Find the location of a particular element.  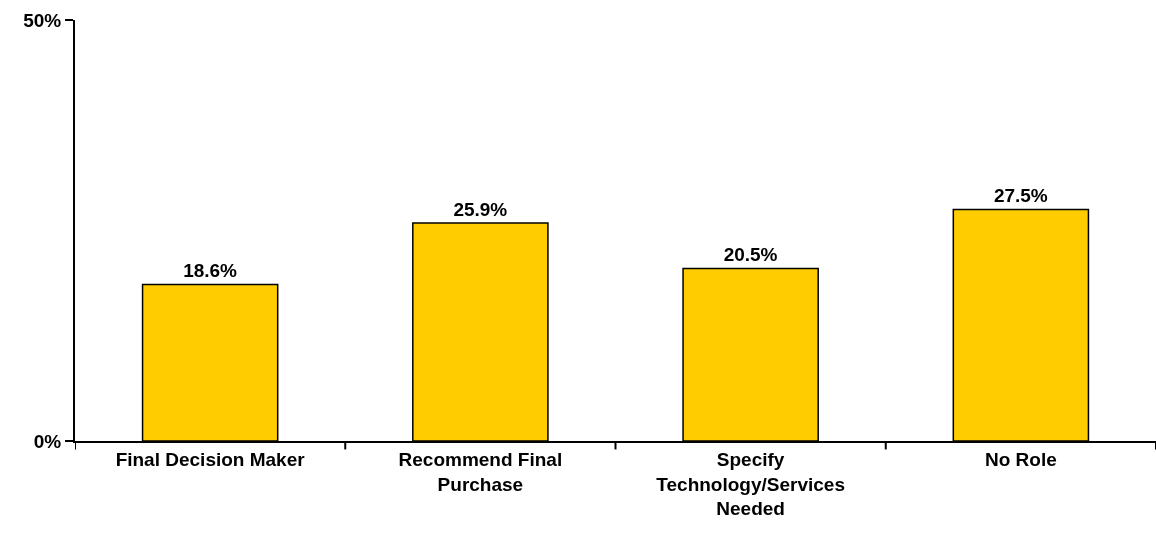

y-tick-label: 0% is located at coordinates (47, 441).